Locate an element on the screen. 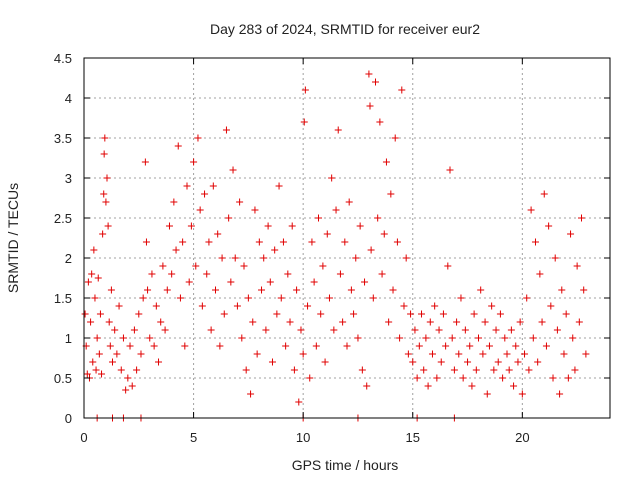 This screenshot has height=480, width=640. y-tick-label: 4.5 is located at coordinates (63, 58).